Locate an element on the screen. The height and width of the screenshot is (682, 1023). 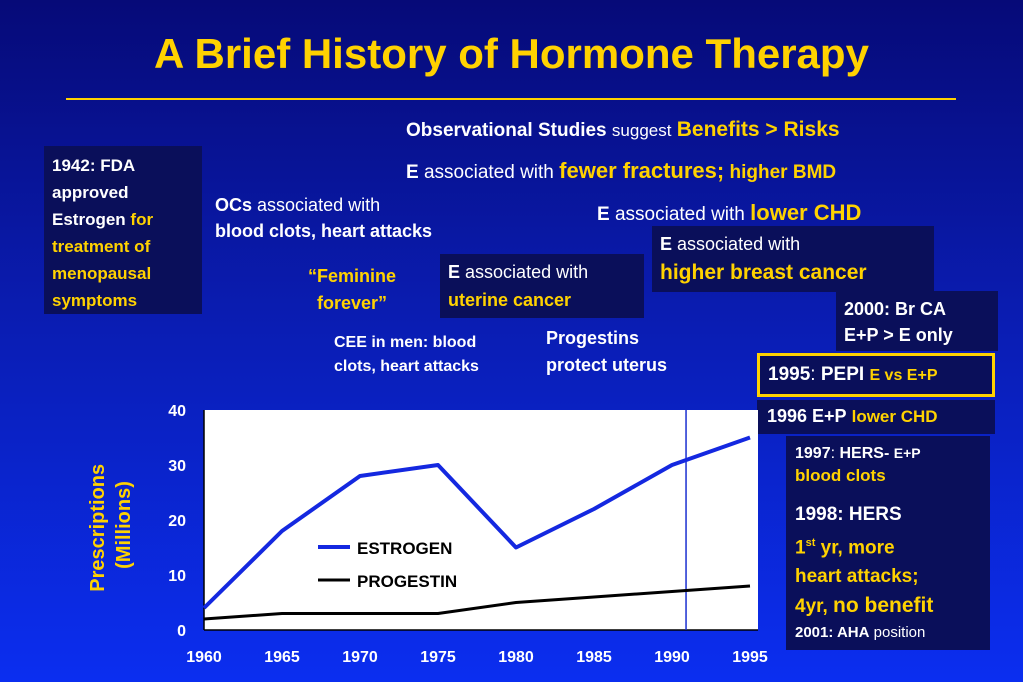
fda-line5: menopausal is located at coordinates (102, 273).